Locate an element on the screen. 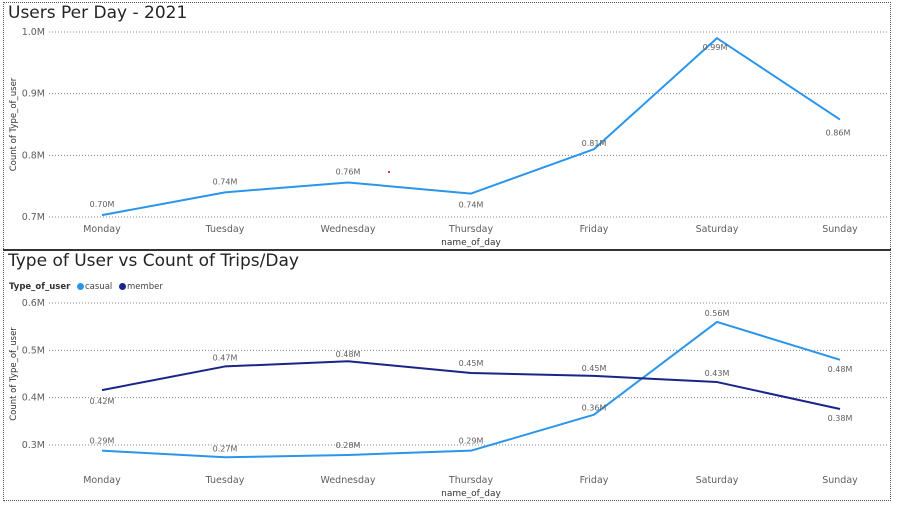 This screenshot has height=508, width=898. y-tick-label: 0.5M is located at coordinates (33, 350).